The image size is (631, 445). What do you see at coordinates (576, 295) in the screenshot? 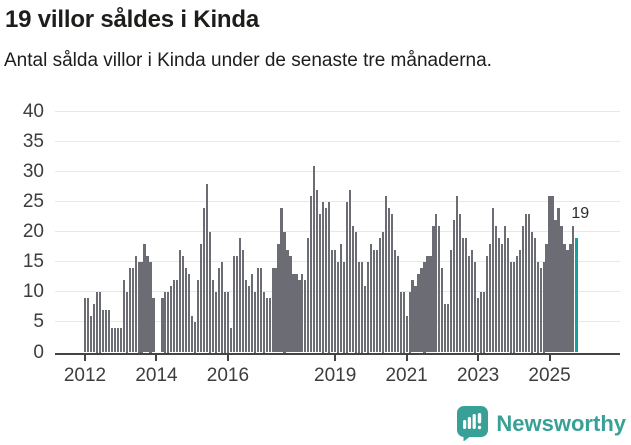
I see `highlighted-last-bar` at bounding box center [576, 295].